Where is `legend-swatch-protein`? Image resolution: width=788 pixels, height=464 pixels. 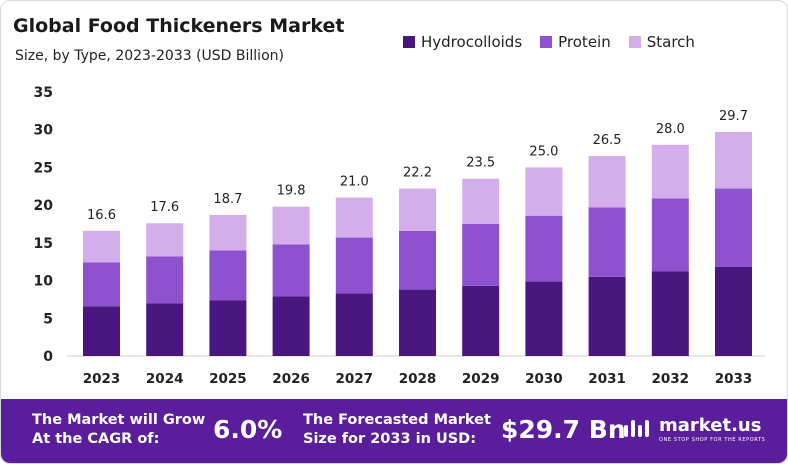 legend-swatch-protein is located at coordinates (546, 42).